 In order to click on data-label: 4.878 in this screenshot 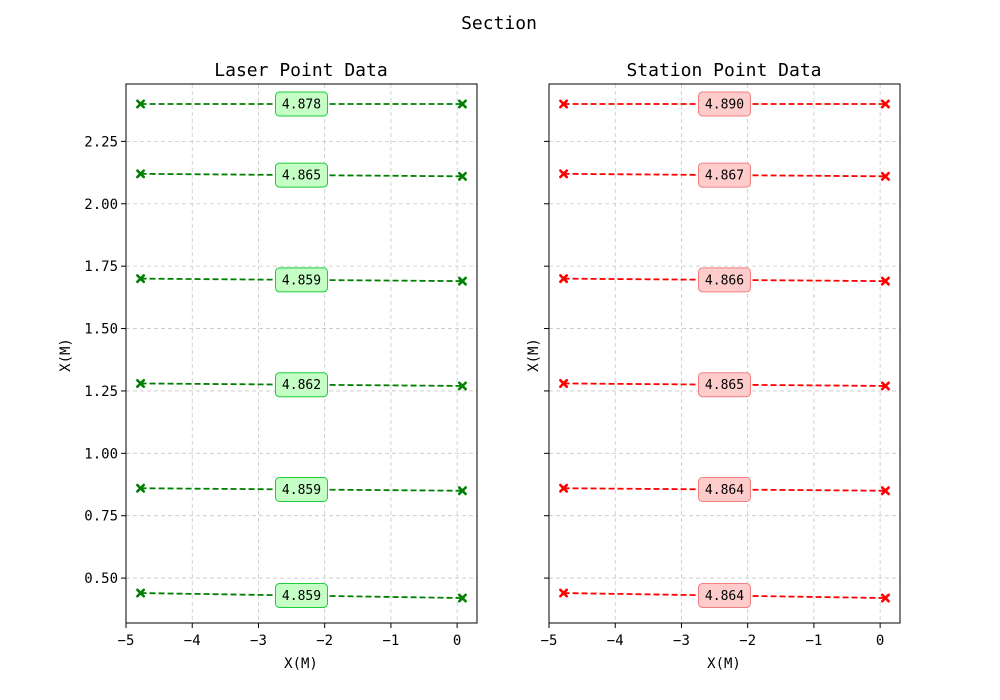, I will do `click(301, 104)`.